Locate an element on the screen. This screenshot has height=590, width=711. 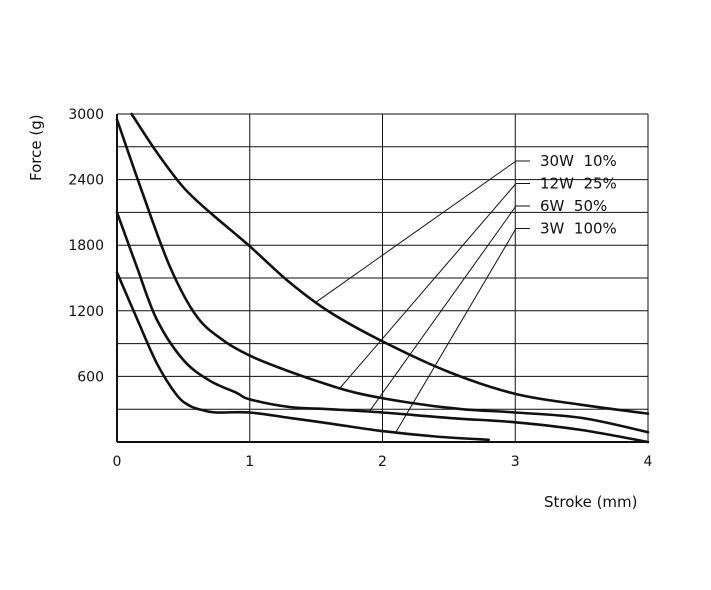
x-tick-label: 0 is located at coordinates (117, 462).